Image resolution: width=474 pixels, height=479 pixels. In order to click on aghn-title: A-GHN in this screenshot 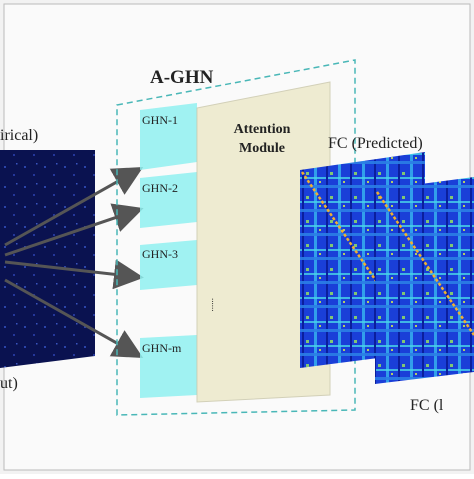, I will do `click(182, 77)`.